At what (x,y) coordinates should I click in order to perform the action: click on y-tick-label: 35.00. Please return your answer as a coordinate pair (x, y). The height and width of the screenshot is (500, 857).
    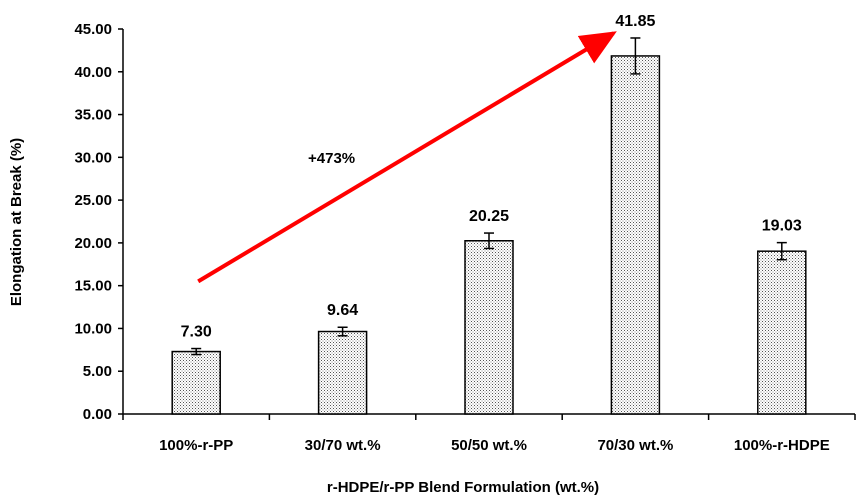
    Looking at the image, I should click on (93, 115).